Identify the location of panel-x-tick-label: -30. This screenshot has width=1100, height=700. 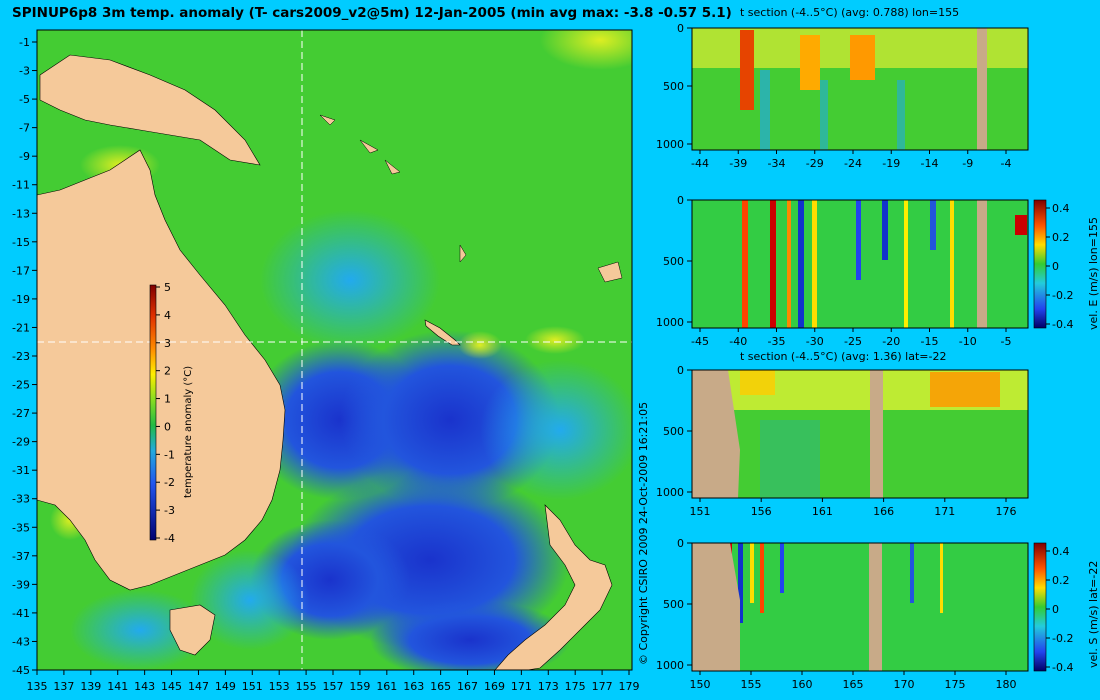
(815, 341).